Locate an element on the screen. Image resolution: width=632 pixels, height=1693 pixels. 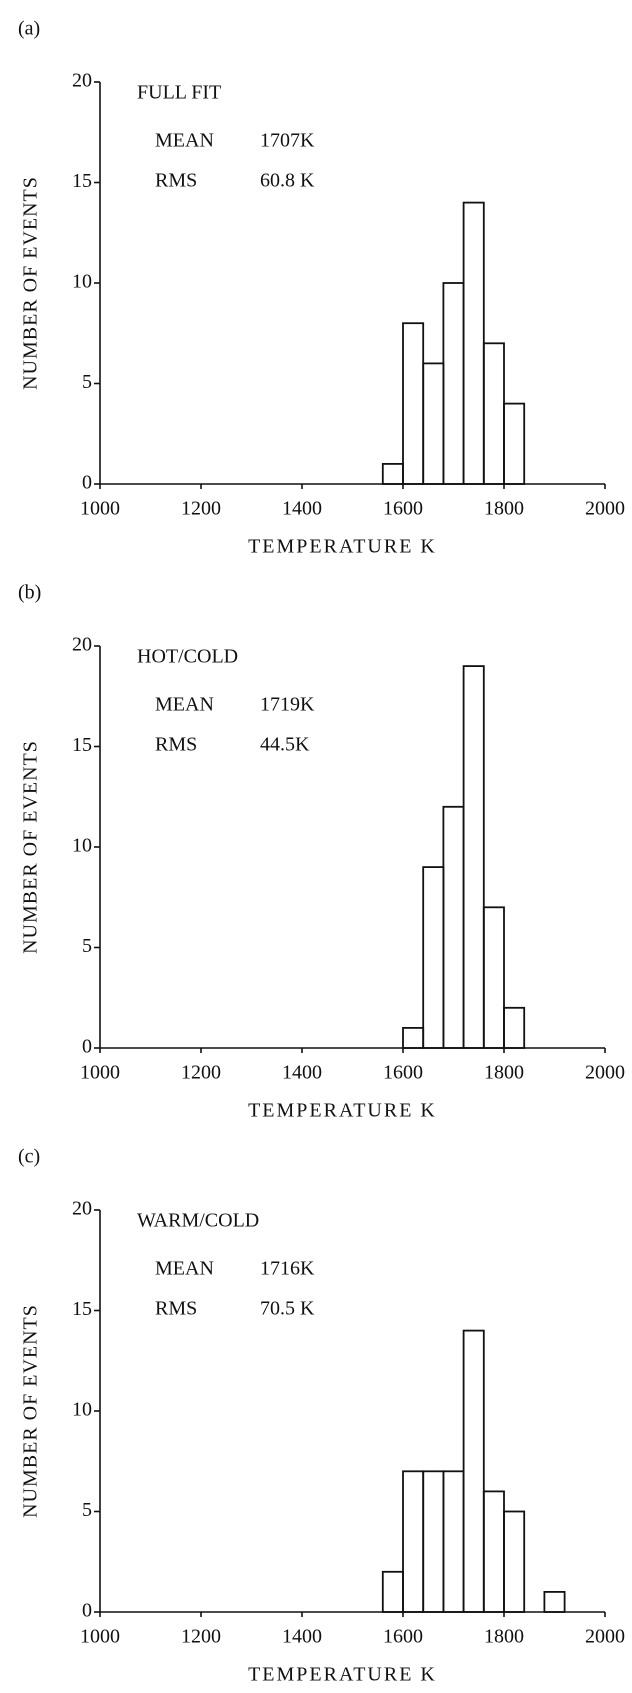
stat-value: 1719K is located at coordinates (287, 705).